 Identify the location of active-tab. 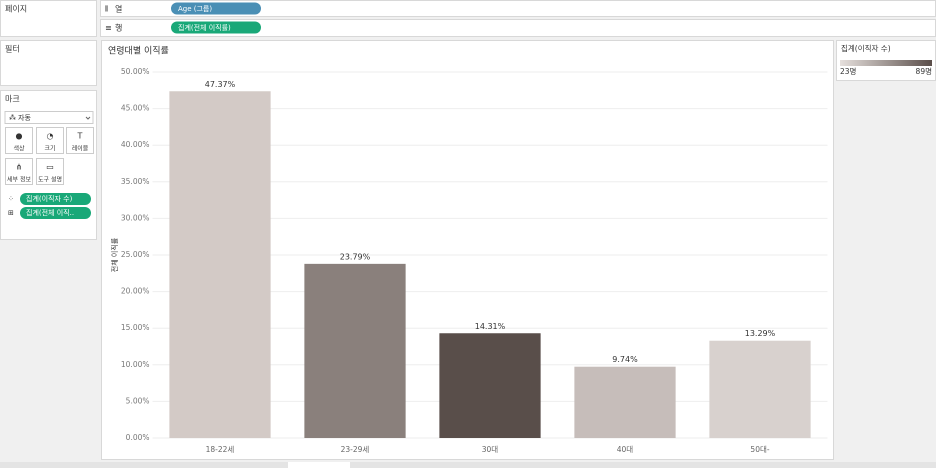
(319, 465).